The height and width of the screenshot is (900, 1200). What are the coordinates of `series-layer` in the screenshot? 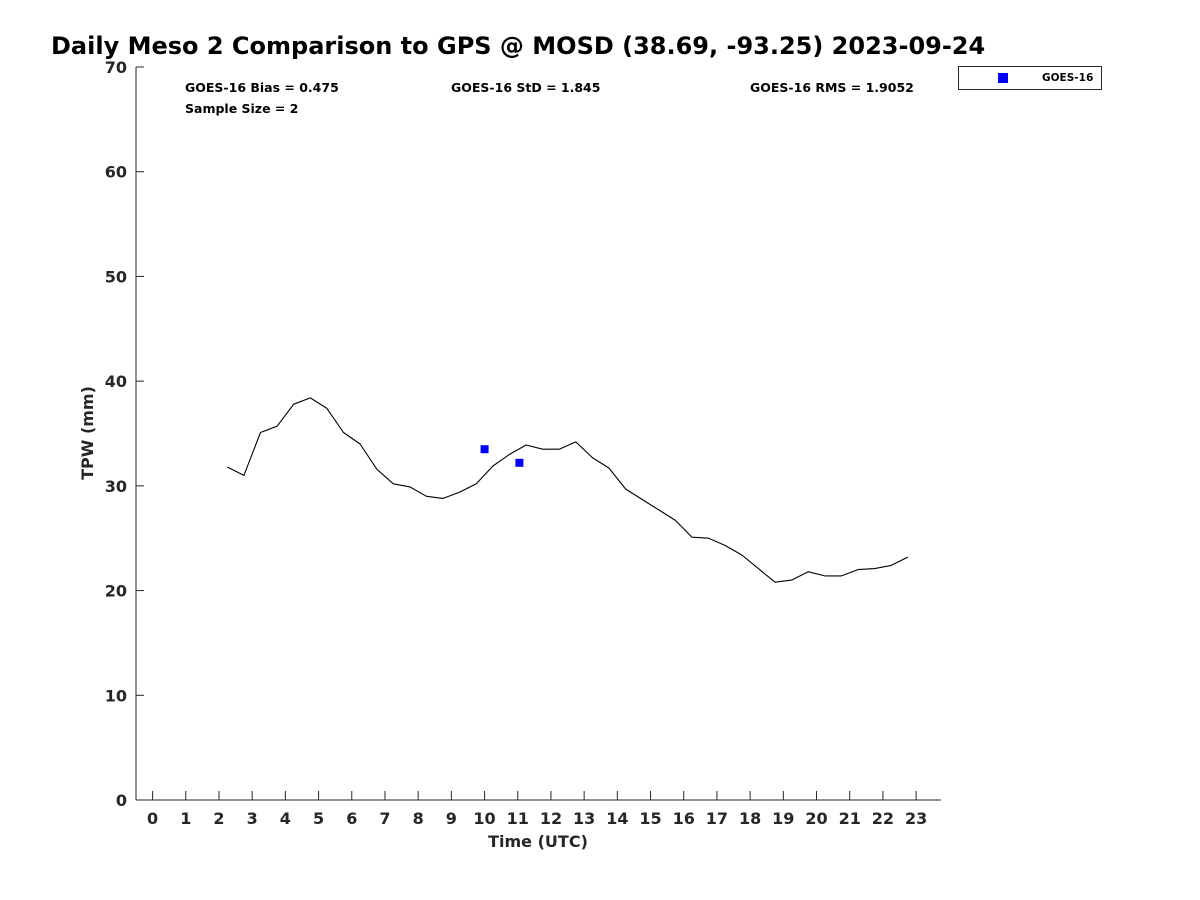 It's located at (568, 490).